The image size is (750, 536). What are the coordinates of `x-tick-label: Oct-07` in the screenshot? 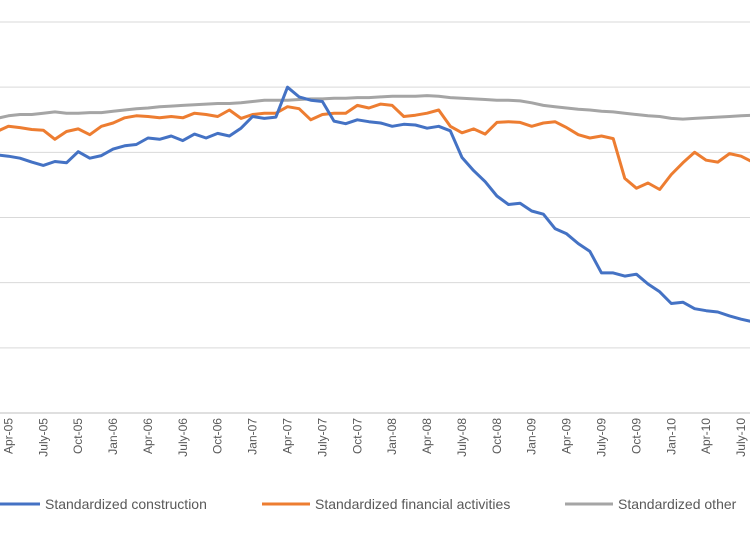 It's located at (357, 436).